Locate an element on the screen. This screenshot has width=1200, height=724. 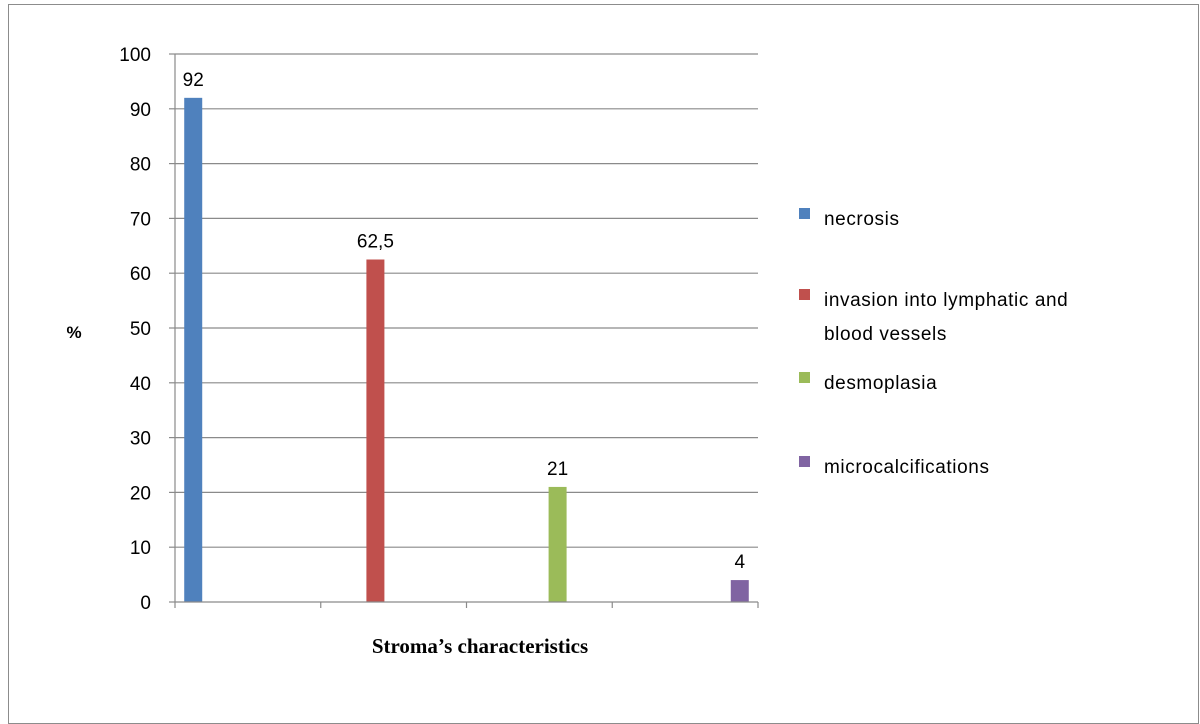
data-label: 92 is located at coordinates (193, 80).